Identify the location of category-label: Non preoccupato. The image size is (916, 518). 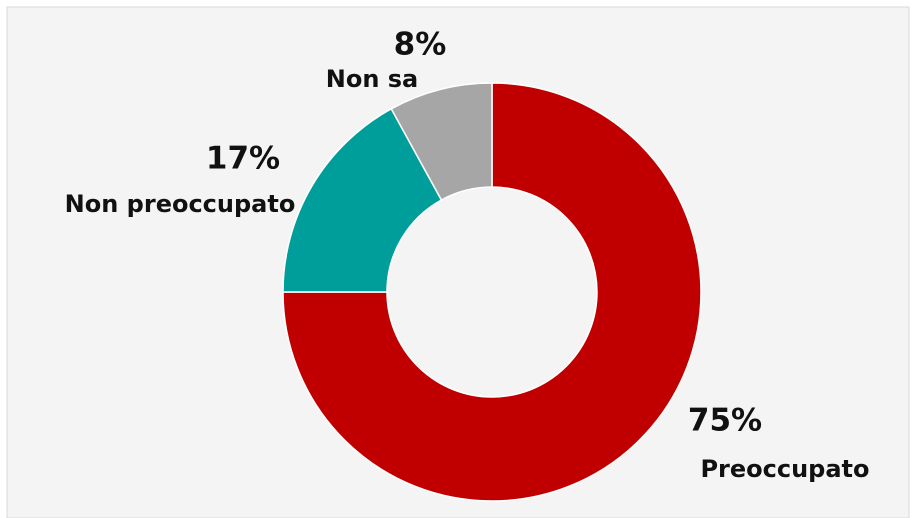
(180, 204).